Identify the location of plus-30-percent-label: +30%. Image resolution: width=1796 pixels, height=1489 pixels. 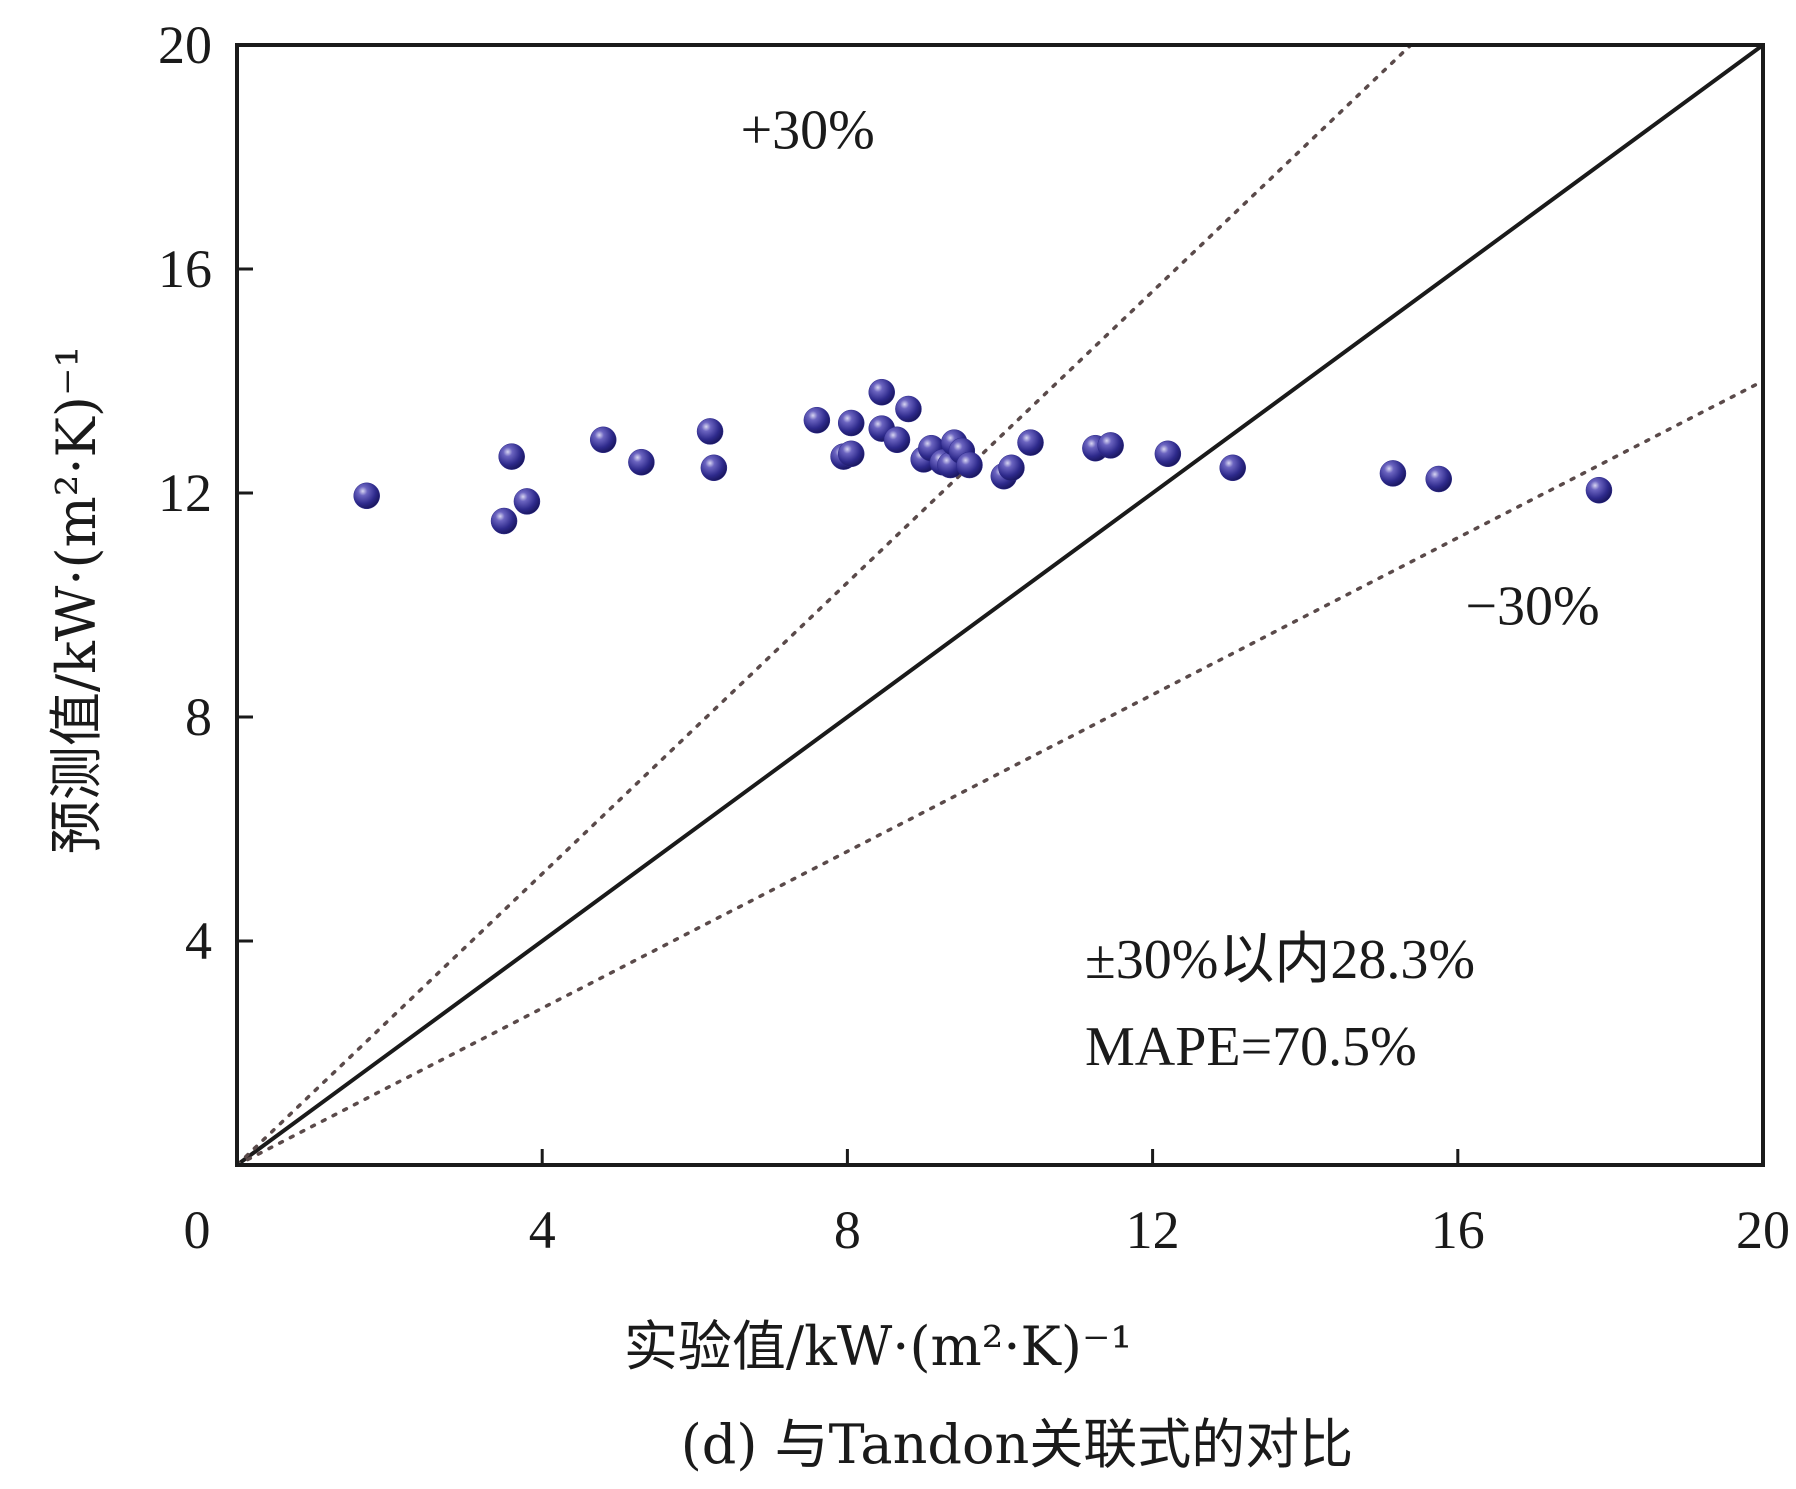
(808, 131).